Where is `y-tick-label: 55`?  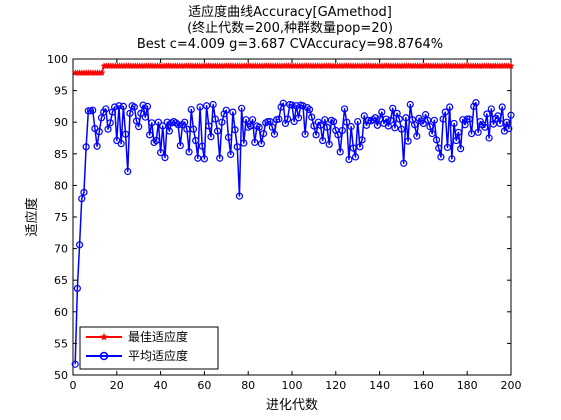 y-tick-label: 55 is located at coordinates (61, 343).